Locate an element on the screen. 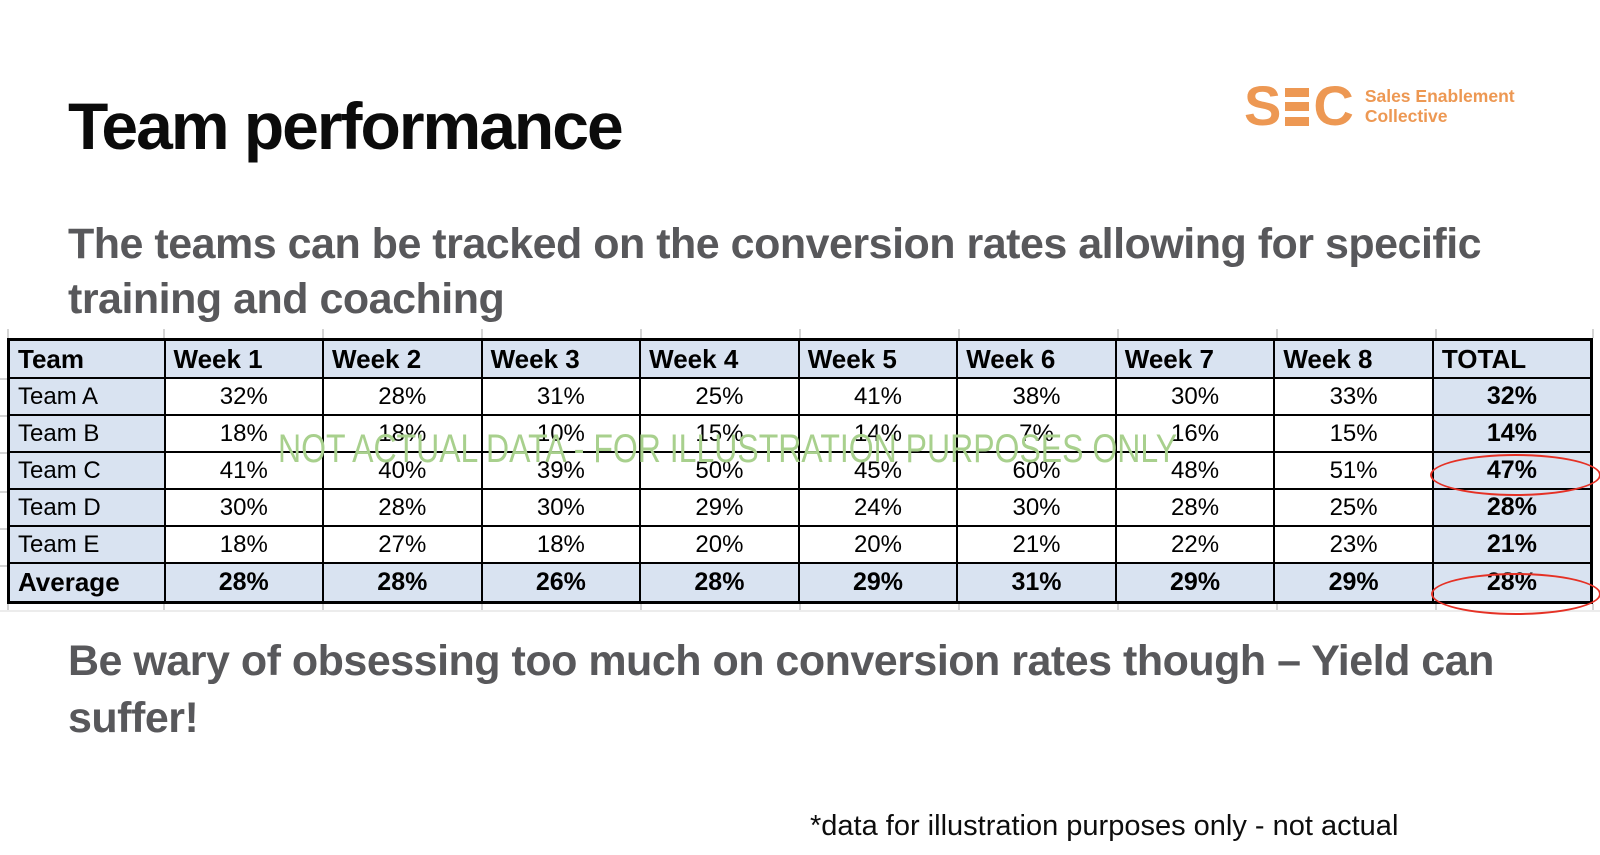  column-header-team: Team is located at coordinates (86, 358).